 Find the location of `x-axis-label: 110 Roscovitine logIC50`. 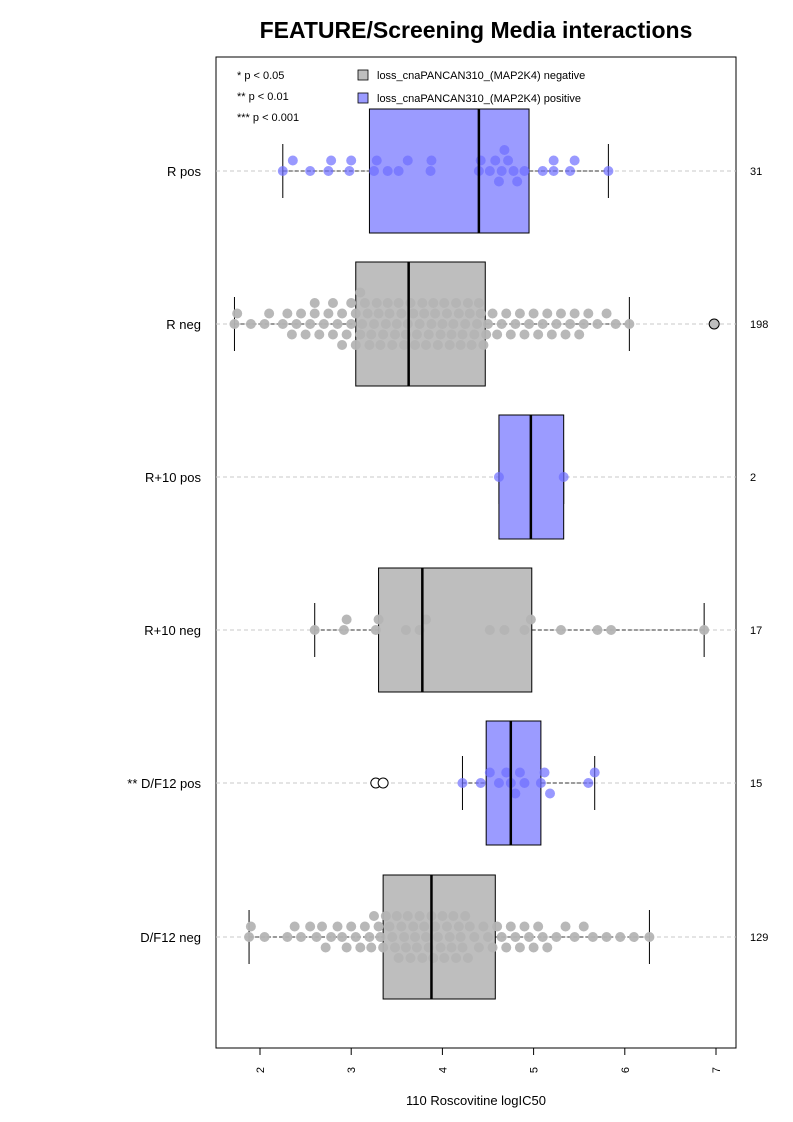

x-axis-label: 110 Roscovitine logIC50 is located at coordinates (476, 1100).